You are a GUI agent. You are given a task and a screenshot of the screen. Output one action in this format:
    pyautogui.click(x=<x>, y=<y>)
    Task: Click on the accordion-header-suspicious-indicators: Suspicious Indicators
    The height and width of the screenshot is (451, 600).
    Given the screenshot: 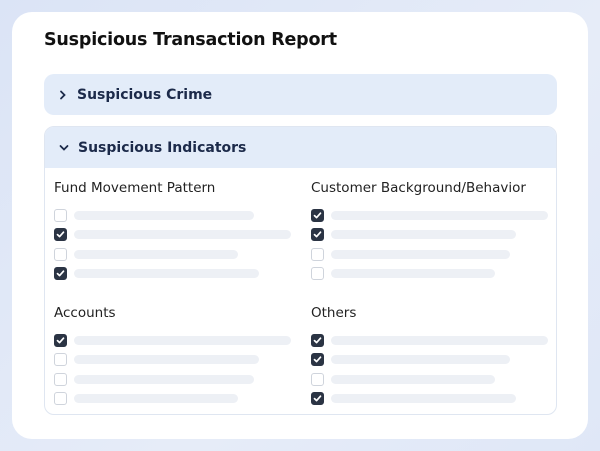 What is the action you would take?
    pyautogui.click(x=300, y=147)
    